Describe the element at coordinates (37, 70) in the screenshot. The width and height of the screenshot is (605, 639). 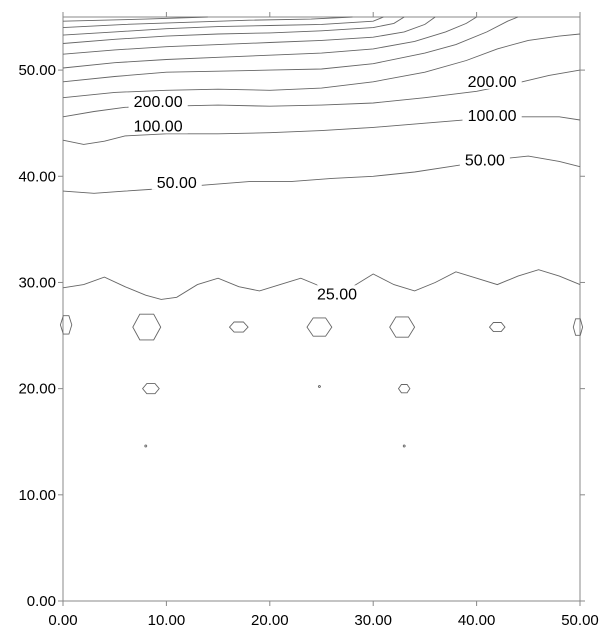
I see `y-tick-label: 50.00` at that location.